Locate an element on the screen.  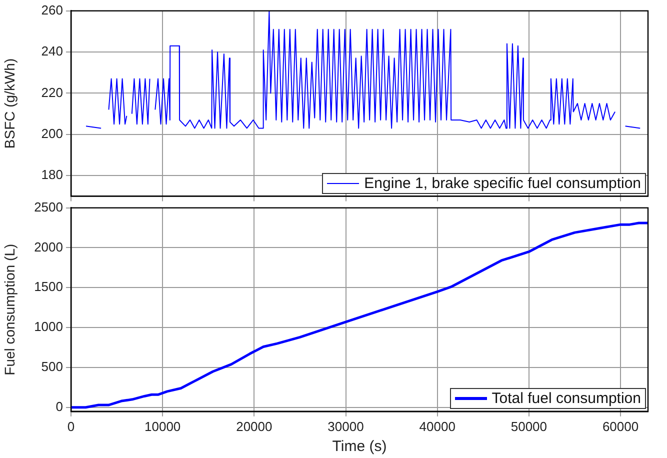
y-tick-label: 220 is located at coordinates (52, 92).